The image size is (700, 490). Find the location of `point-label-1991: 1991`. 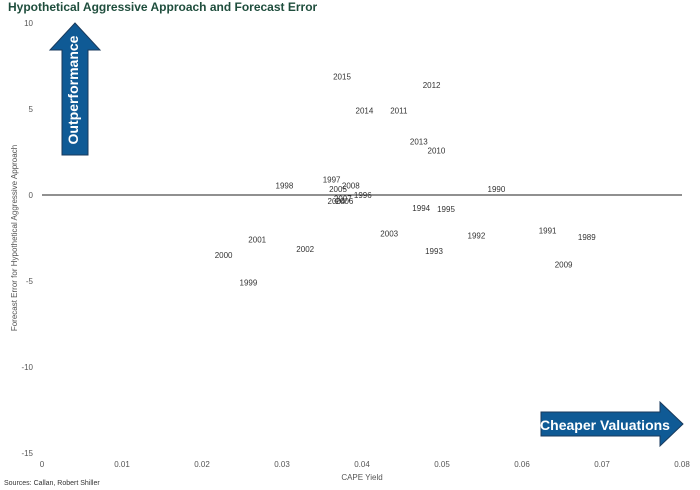

point-label-1991: 1991 is located at coordinates (548, 230).